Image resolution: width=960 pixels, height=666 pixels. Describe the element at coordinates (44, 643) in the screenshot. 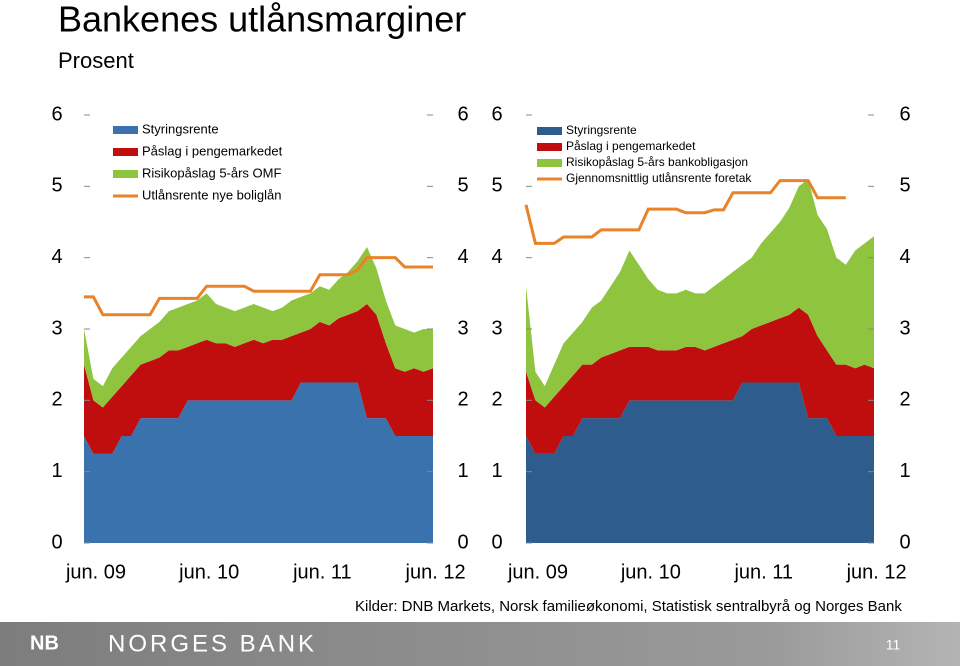

I see `logo-mark: NB` at that location.